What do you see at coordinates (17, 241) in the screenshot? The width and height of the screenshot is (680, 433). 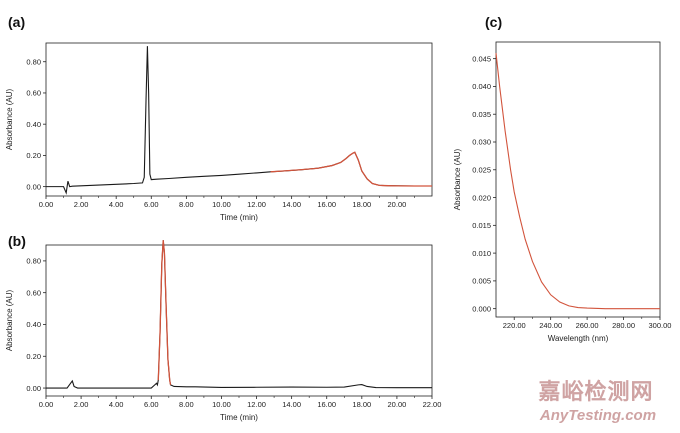 I see `panel-label: (b)` at bounding box center [17, 241].